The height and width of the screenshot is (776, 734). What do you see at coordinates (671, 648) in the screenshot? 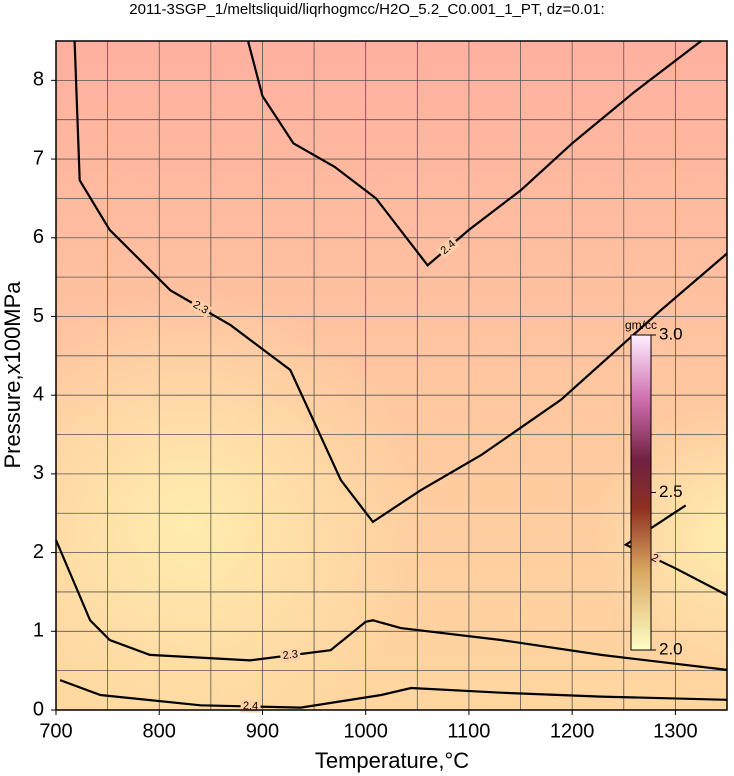
I see `colorbar-tick-label: 2.0` at bounding box center [671, 648].